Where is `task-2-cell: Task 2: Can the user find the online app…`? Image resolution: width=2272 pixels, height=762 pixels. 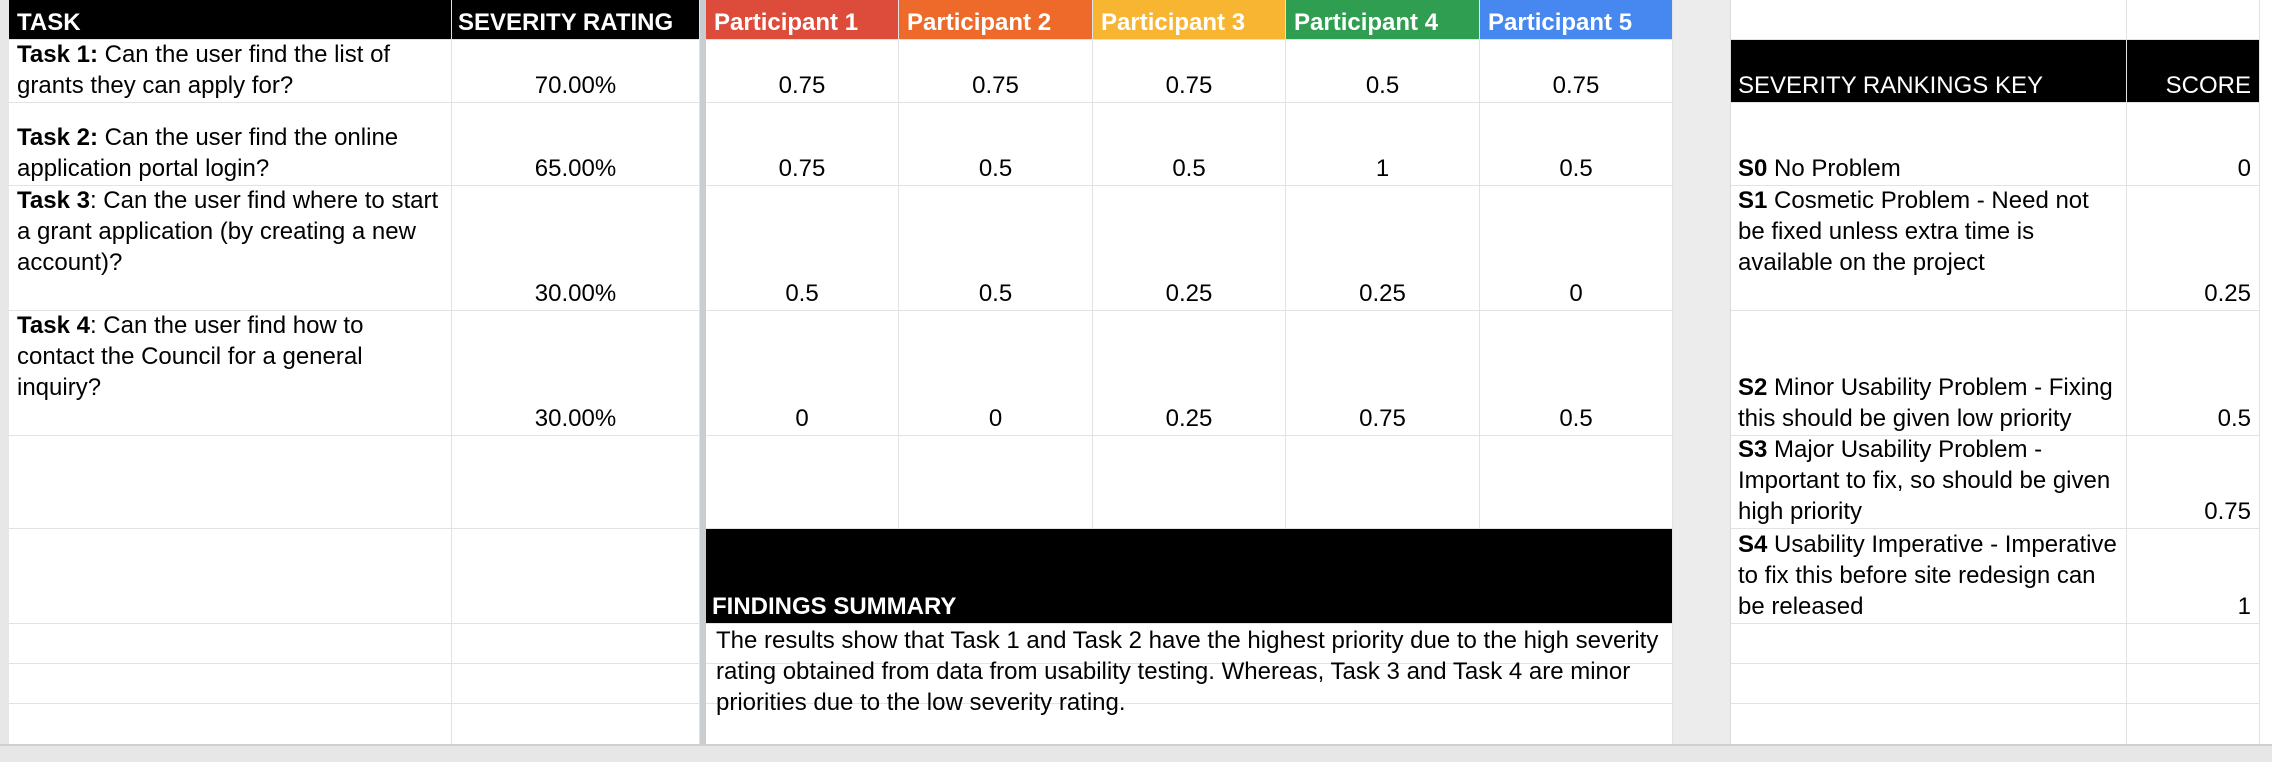 task-2-cell: Task 2: Can the user find the online app… is located at coordinates (230, 144).